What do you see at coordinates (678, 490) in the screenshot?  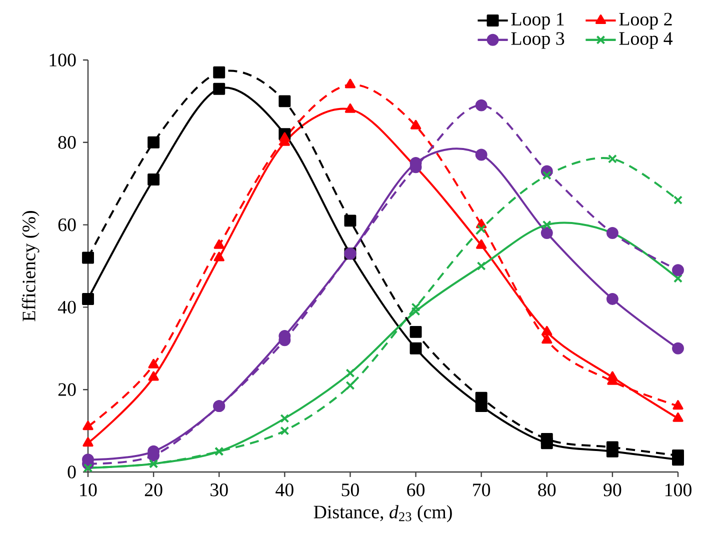 I see `x-tick-label: 100` at bounding box center [678, 490].